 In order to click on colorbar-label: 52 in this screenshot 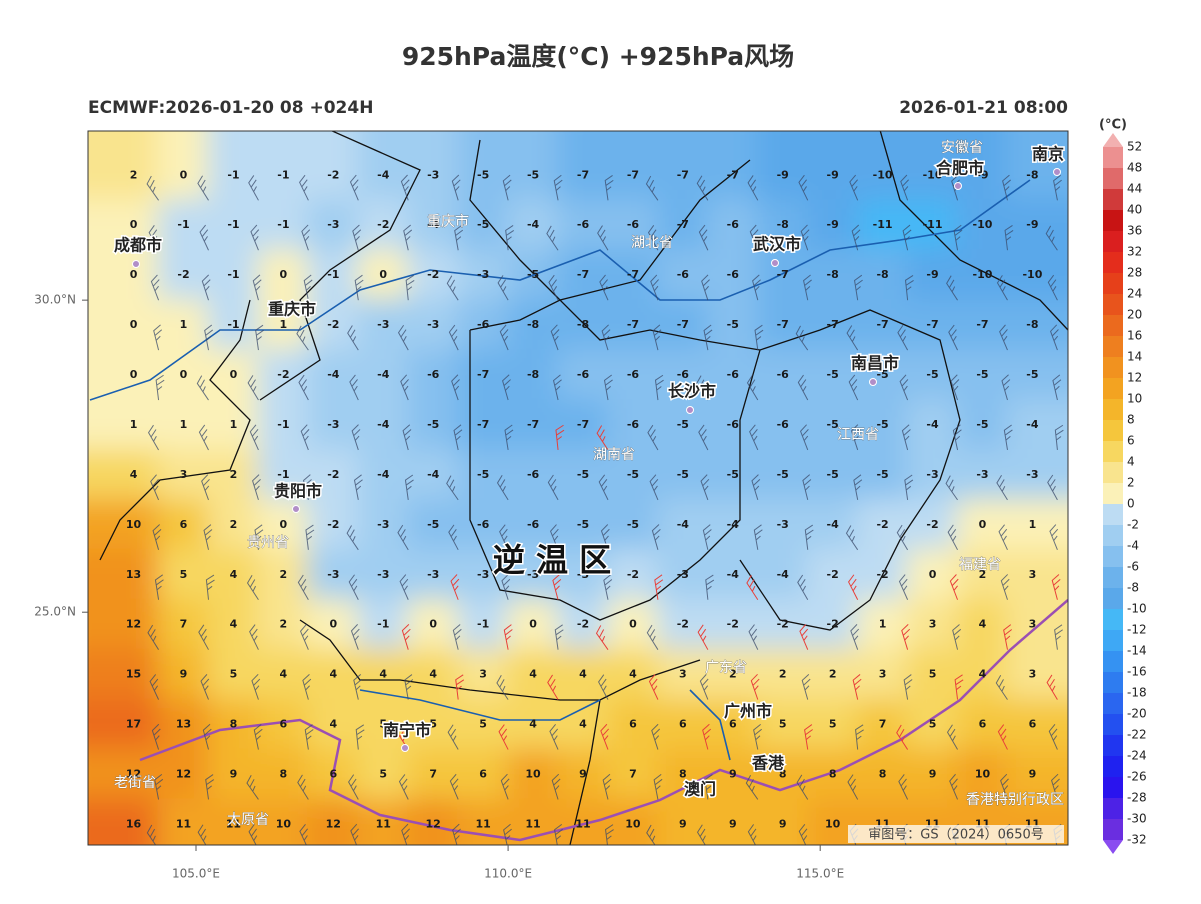, I will do `click(1134, 147)`.